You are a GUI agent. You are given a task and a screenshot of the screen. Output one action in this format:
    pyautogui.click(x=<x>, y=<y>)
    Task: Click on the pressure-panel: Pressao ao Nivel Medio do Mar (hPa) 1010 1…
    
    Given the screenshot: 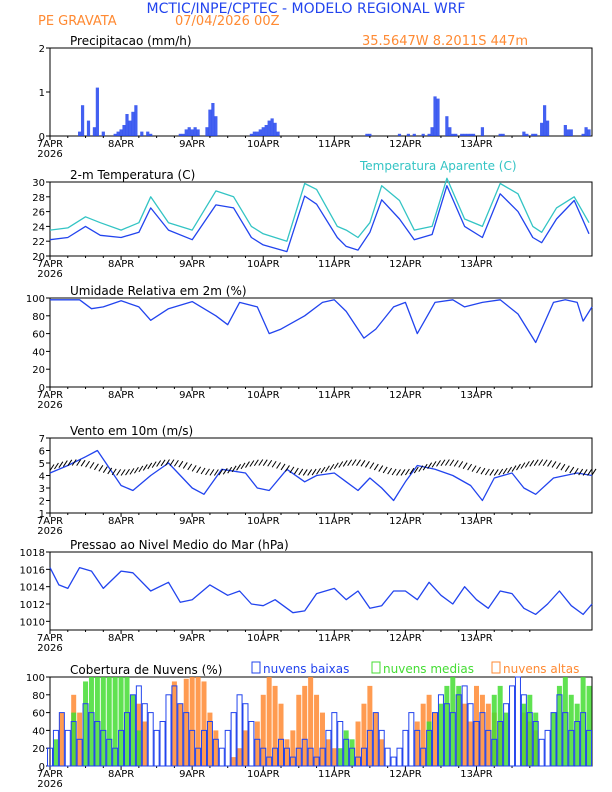 What is the action you would take?
    pyautogui.click(x=306, y=596)
    